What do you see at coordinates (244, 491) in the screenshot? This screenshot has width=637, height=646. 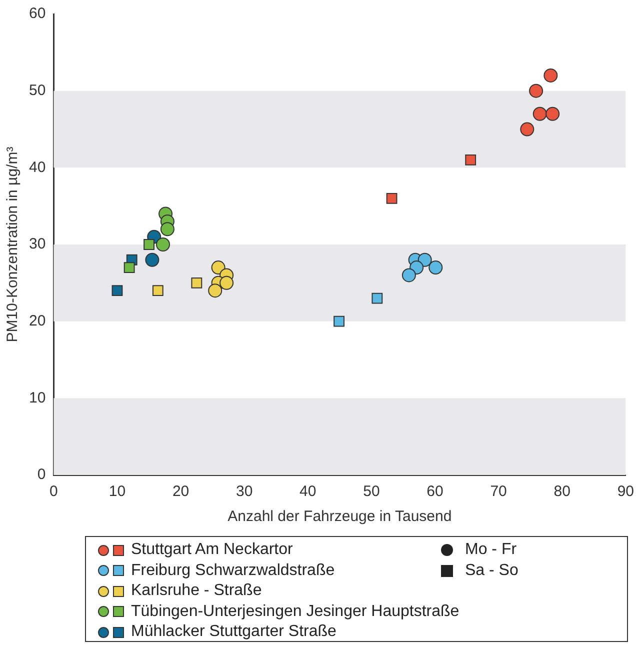 I see `x-tick-label: 30` at bounding box center [244, 491].